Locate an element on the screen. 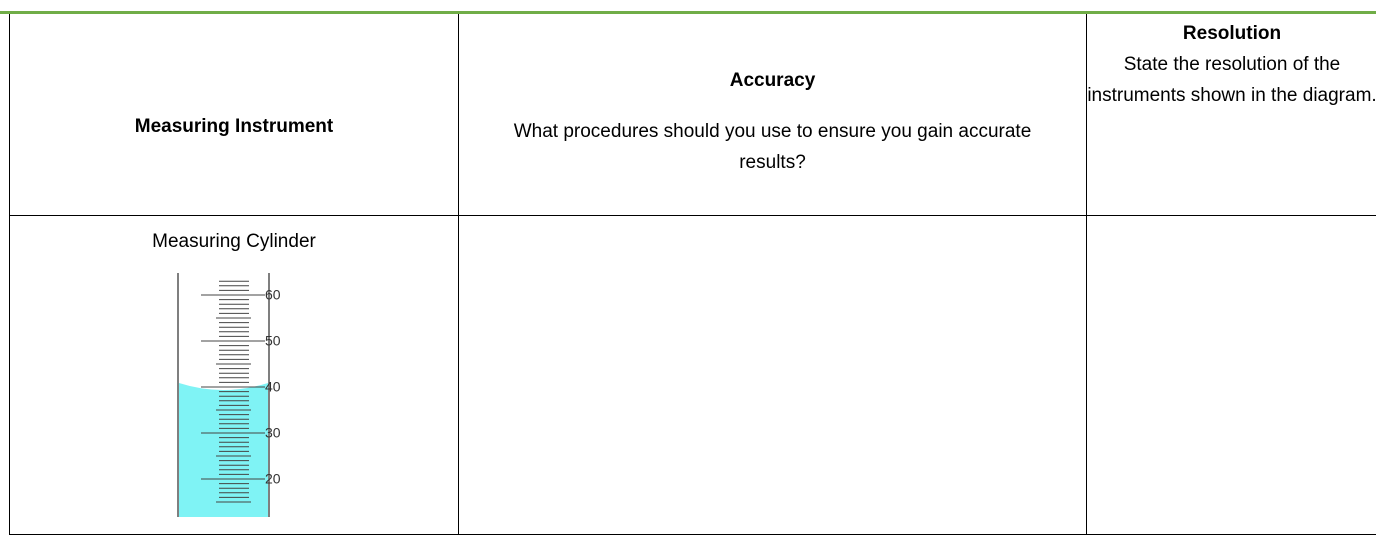  top-rule is located at coordinates (688, 12).